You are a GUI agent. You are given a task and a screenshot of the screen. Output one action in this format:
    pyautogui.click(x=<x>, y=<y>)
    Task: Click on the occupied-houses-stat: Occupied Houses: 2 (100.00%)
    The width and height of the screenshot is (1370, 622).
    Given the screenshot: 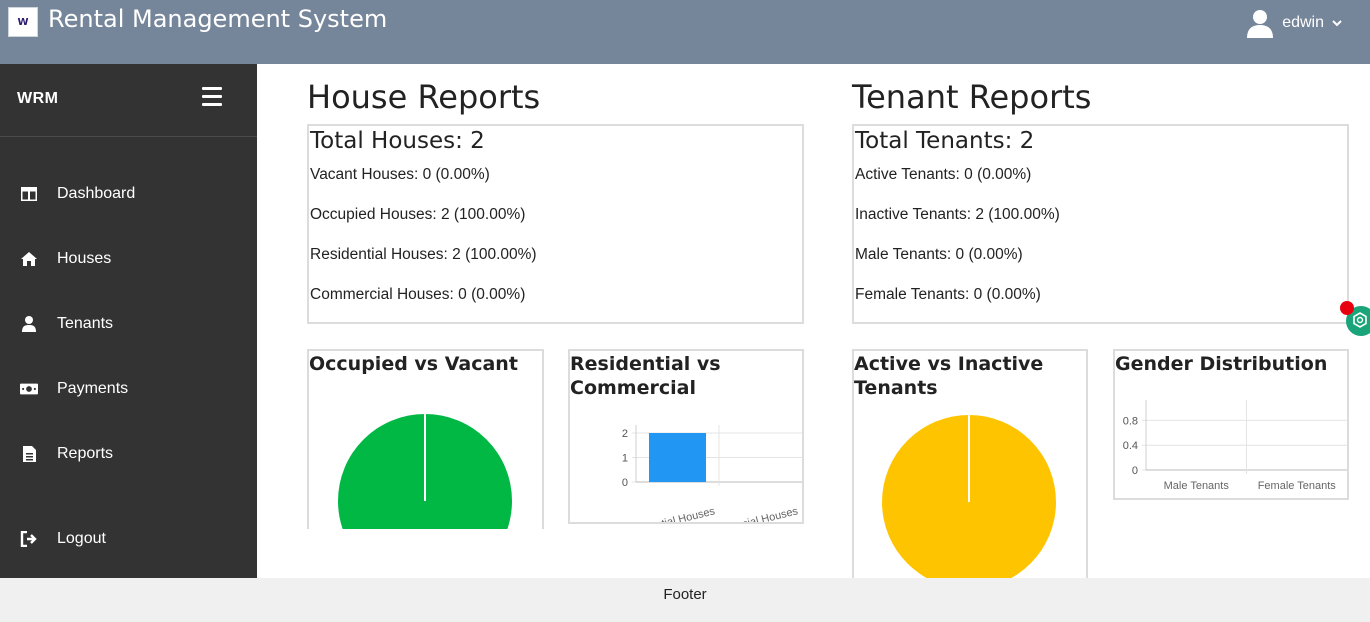 What is the action you would take?
    pyautogui.click(x=418, y=214)
    